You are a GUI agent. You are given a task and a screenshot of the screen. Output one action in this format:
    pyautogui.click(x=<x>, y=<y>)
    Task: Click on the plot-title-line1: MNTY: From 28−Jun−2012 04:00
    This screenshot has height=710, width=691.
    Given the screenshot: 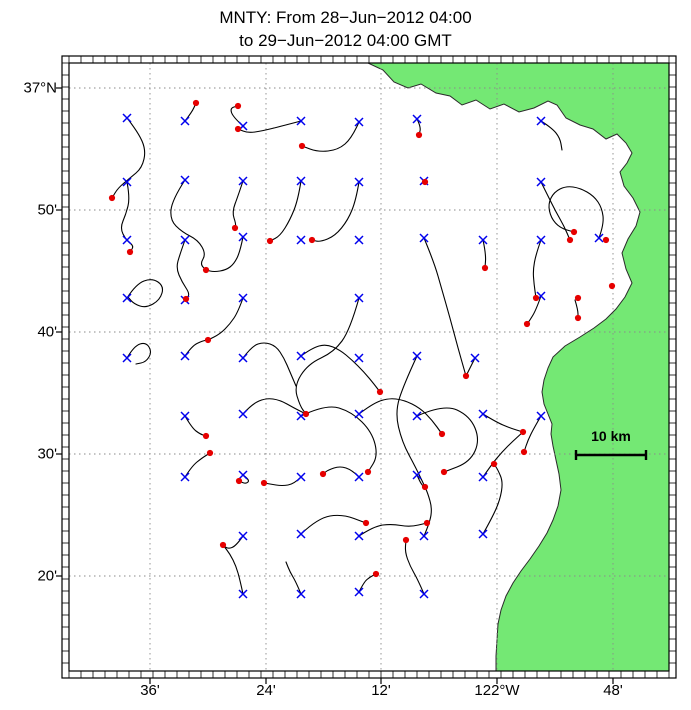 What is the action you would take?
    pyautogui.click(x=345, y=17)
    